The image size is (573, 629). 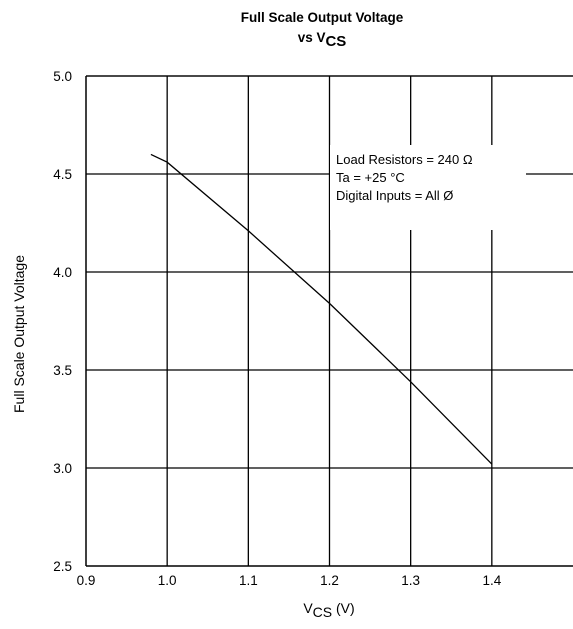 What do you see at coordinates (410, 580) in the screenshot?
I see `x-tick-label-1-3: 1.3` at bounding box center [410, 580].